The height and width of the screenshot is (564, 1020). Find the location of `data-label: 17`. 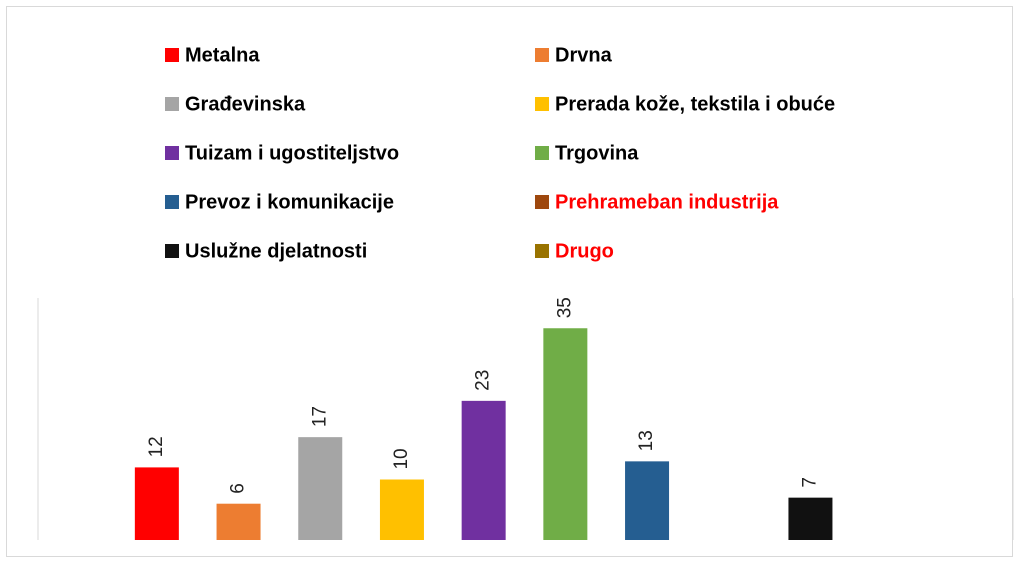

data-label: 17 is located at coordinates (319, 416).